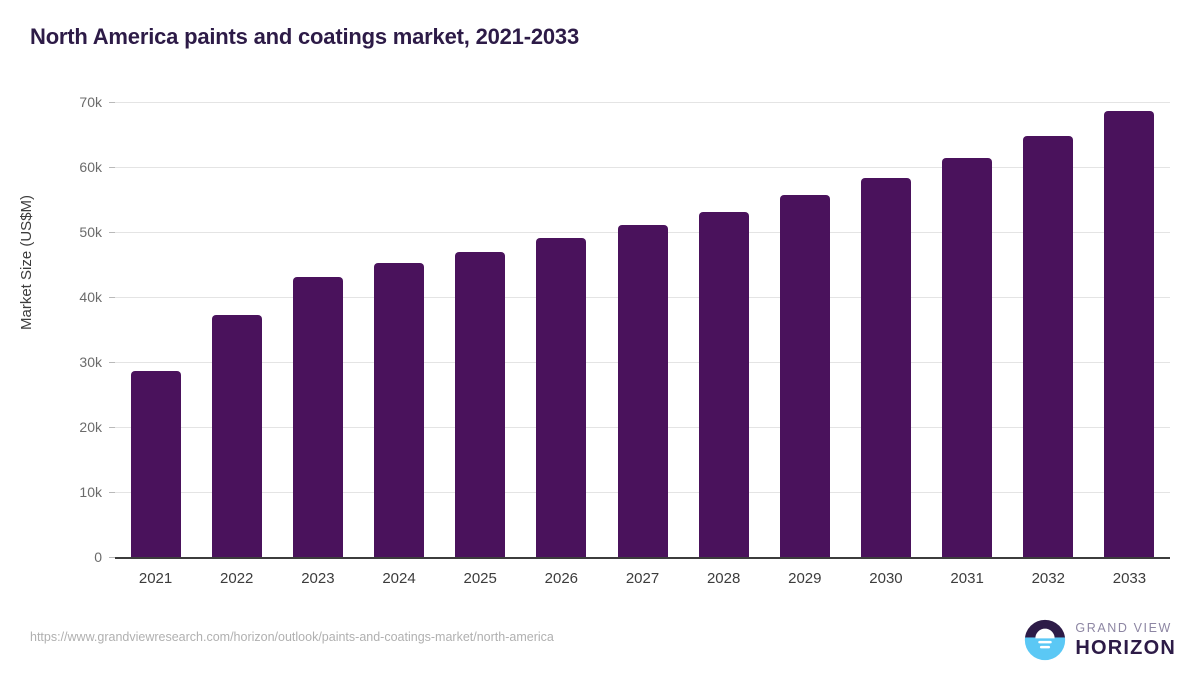 This screenshot has height=675, width=1200. I want to click on y-tick-label: 40k, so click(90, 296).